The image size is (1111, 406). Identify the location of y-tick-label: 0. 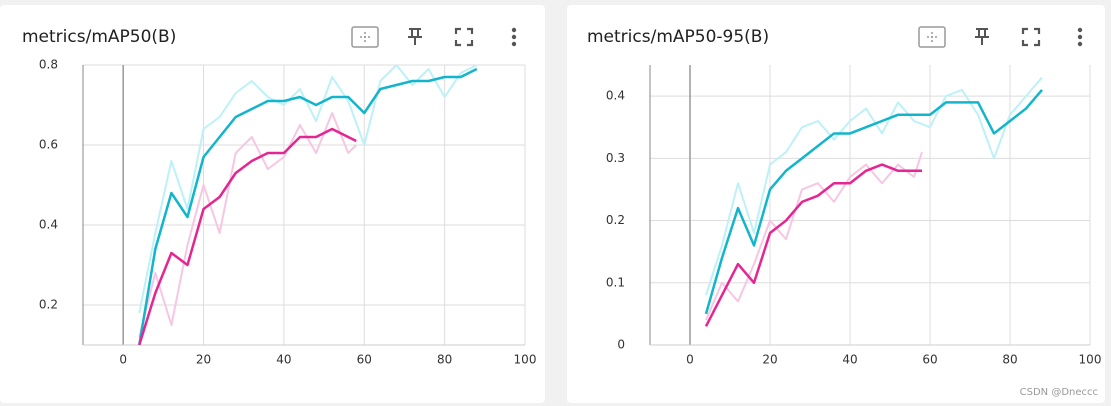
(621, 345).